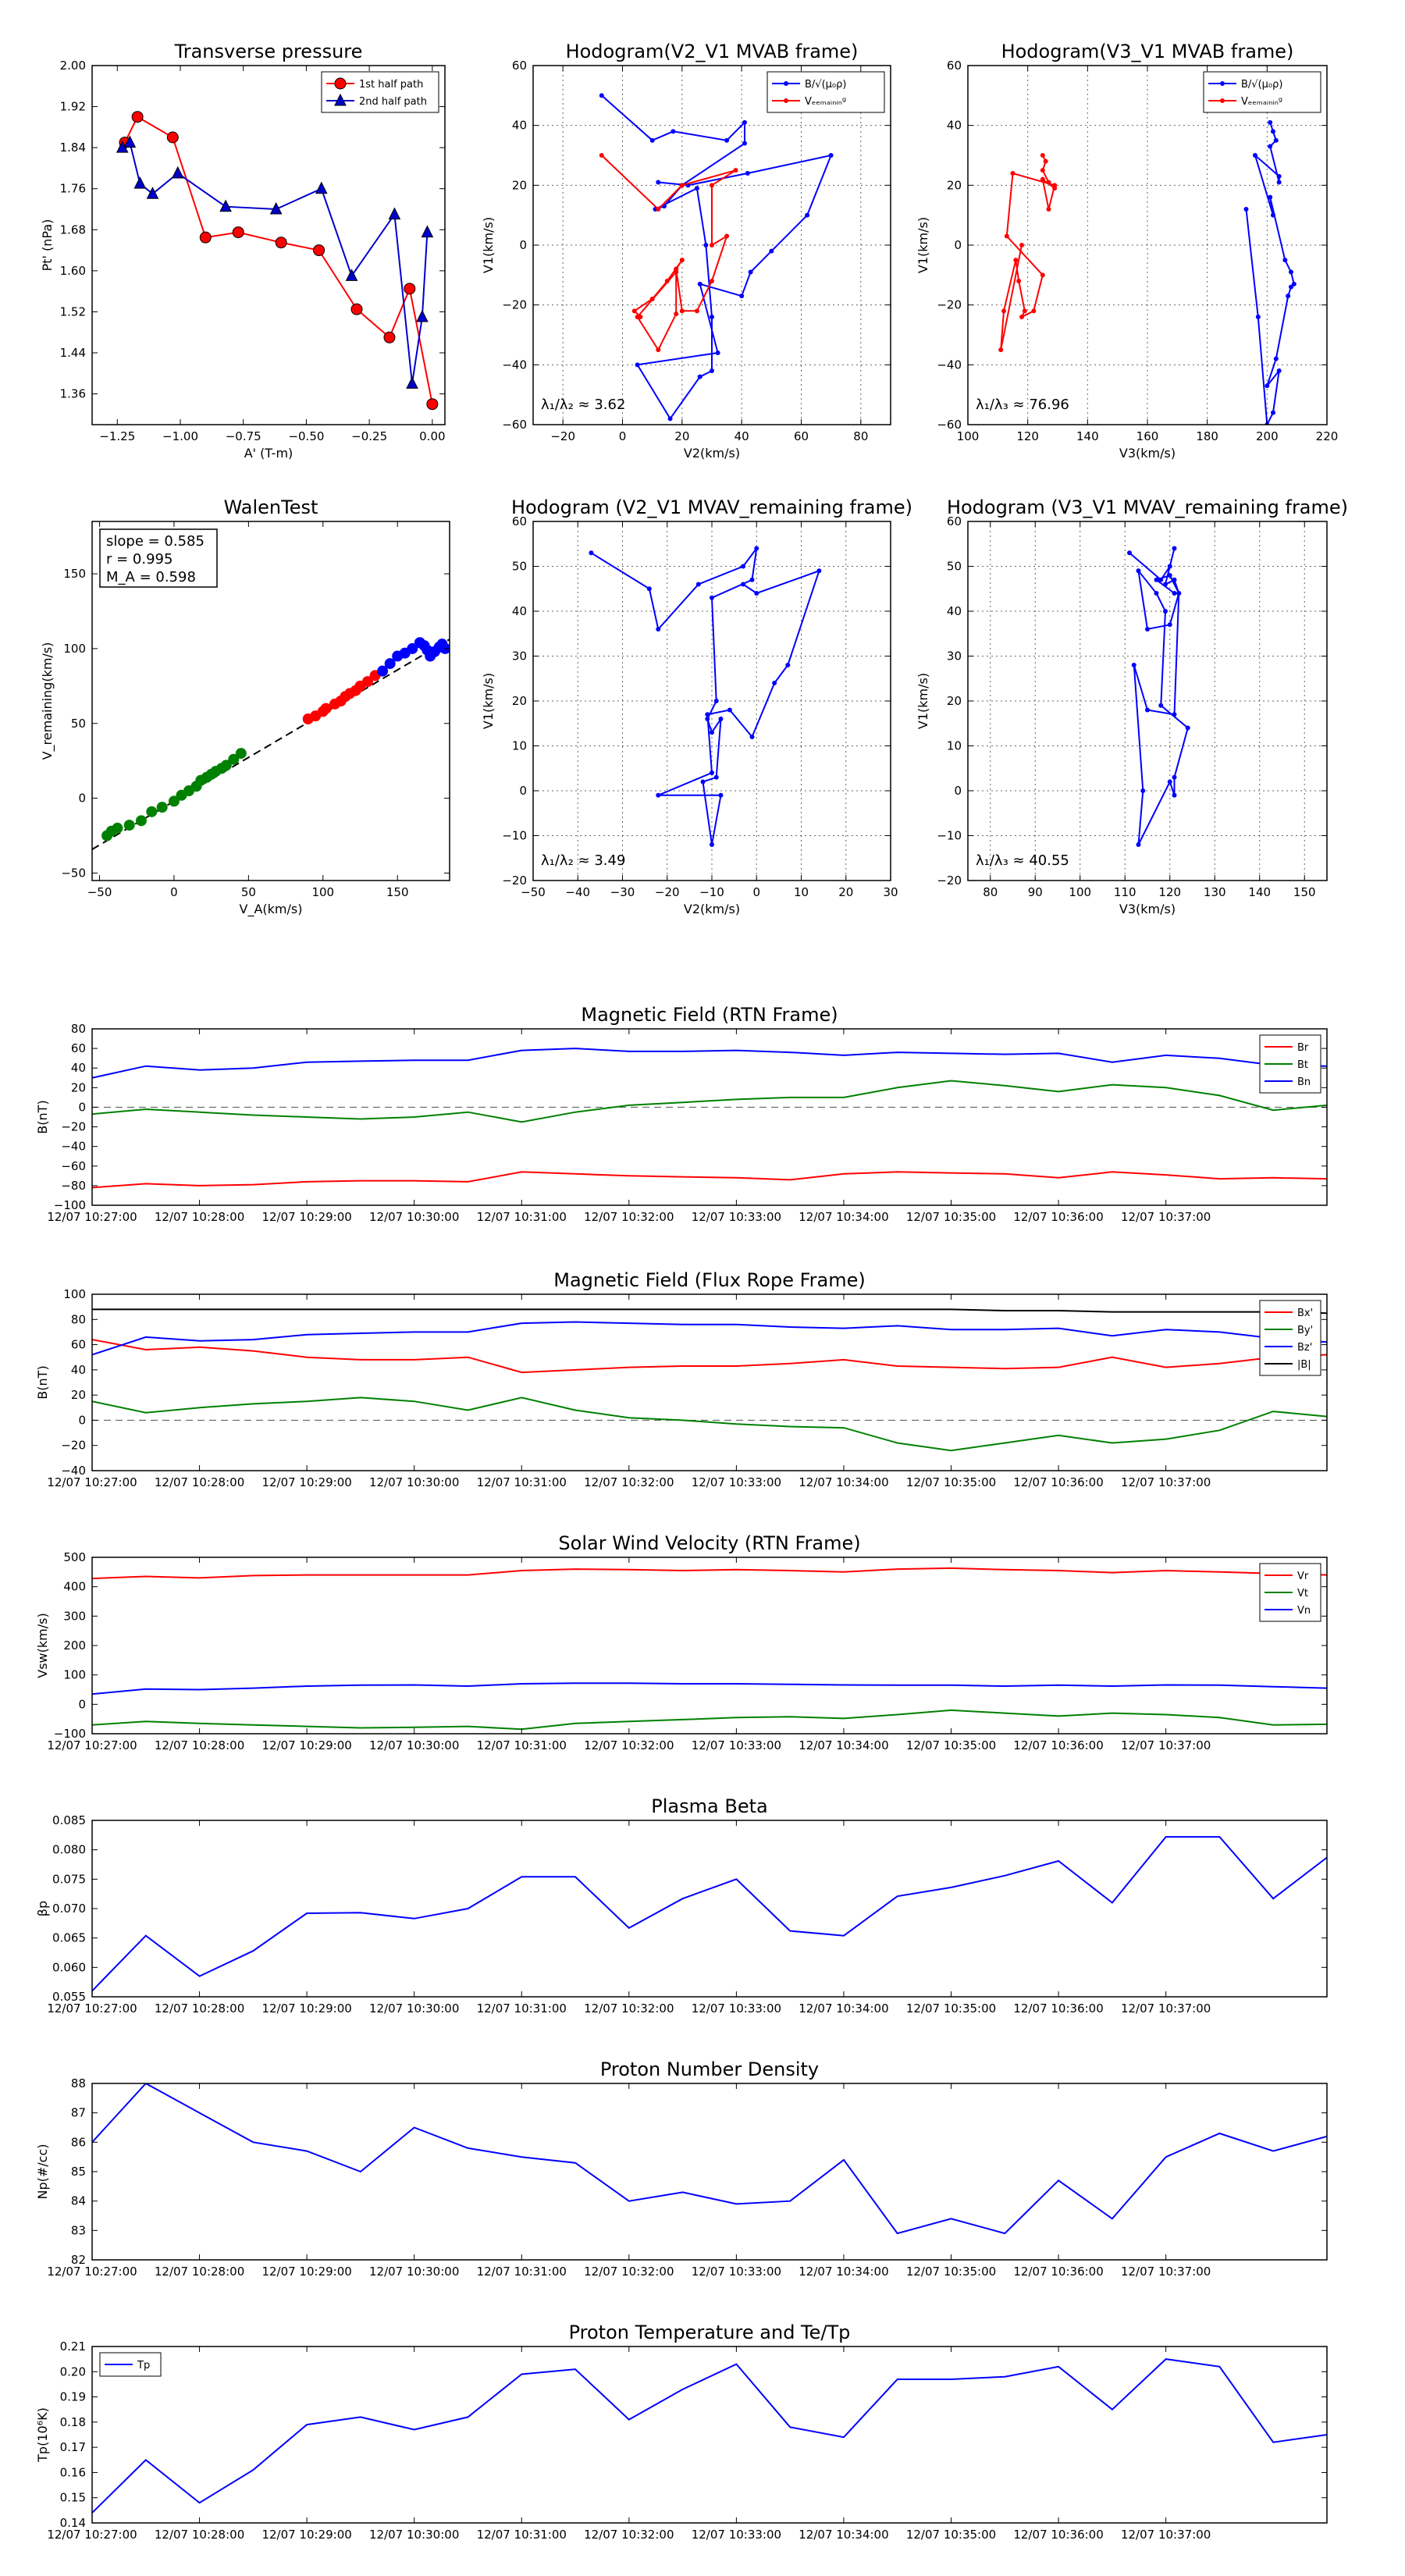 The image size is (1405, 2576). What do you see at coordinates (1222, 83) in the screenshot?
I see `legend-marker` at bounding box center [1222, 83].